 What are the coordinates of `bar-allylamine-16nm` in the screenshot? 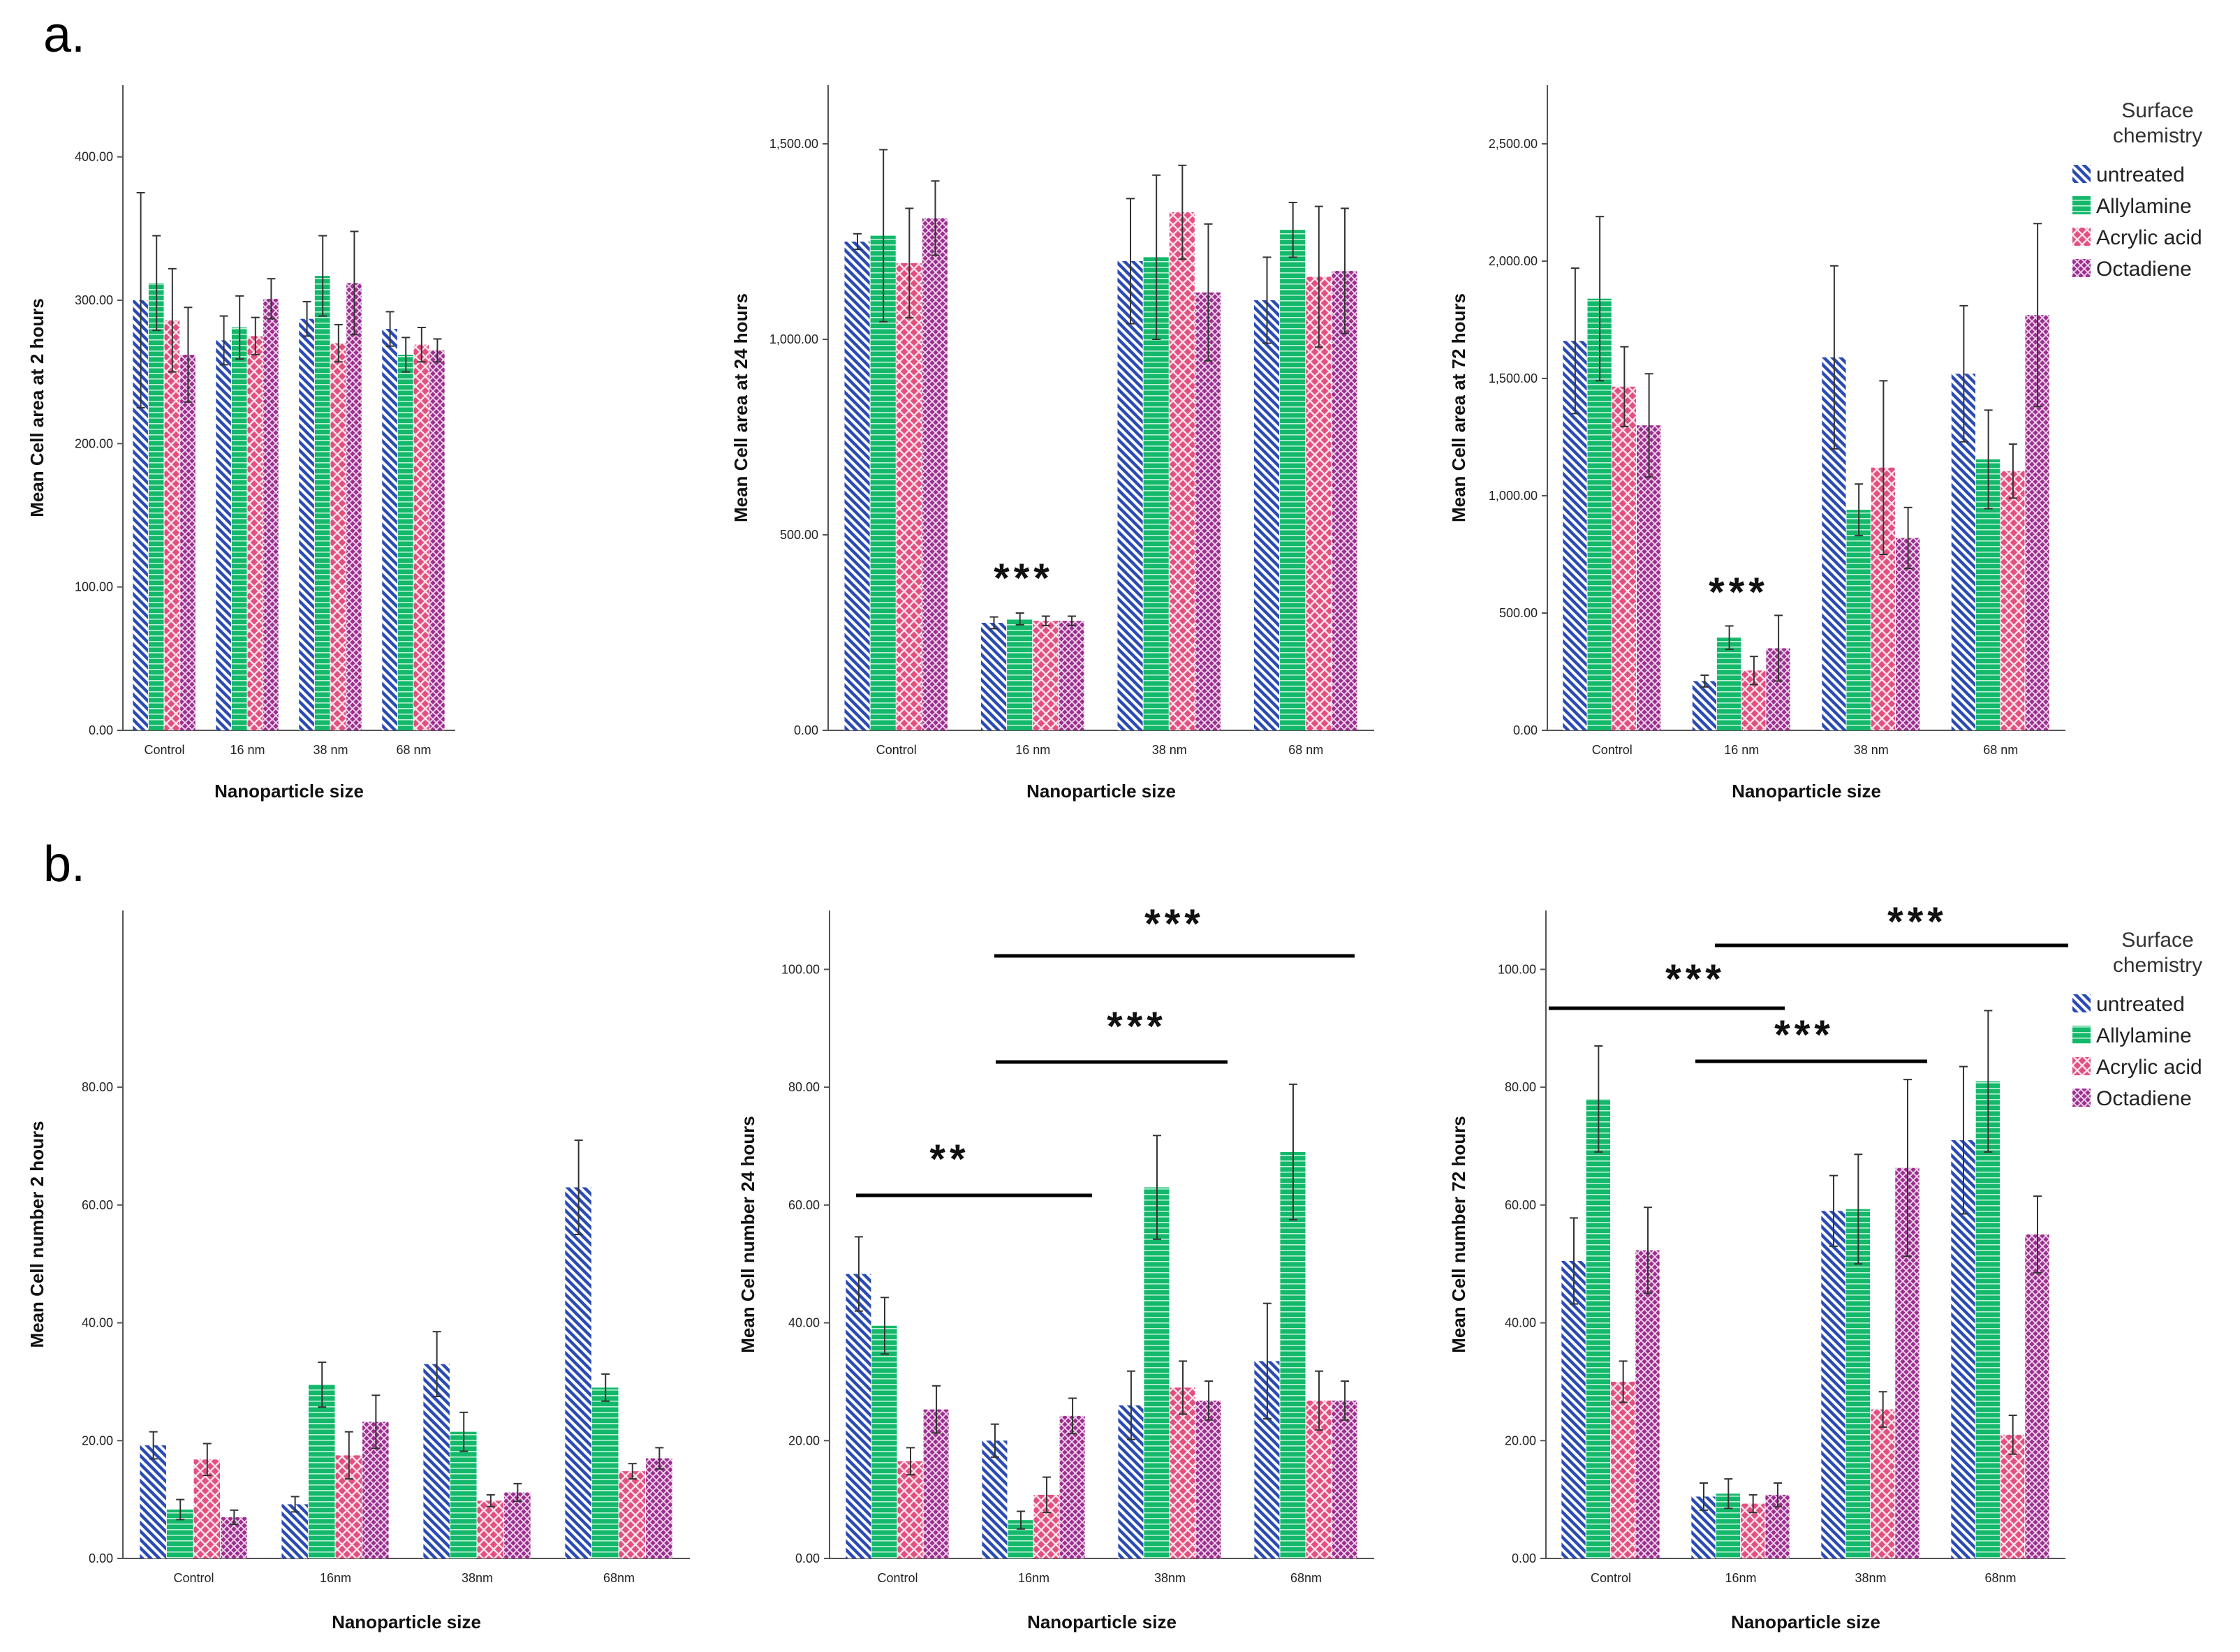 It's located at (321, 1471).